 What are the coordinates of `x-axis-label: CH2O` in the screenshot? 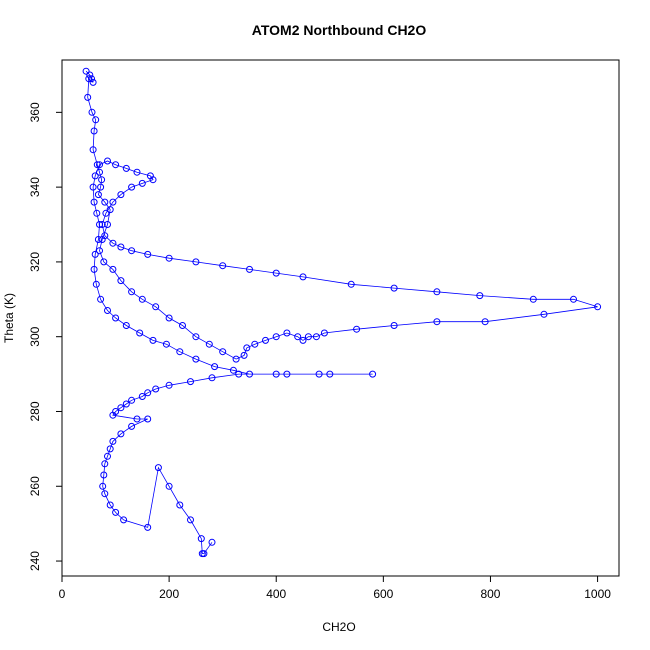 It's located at (338, 627).